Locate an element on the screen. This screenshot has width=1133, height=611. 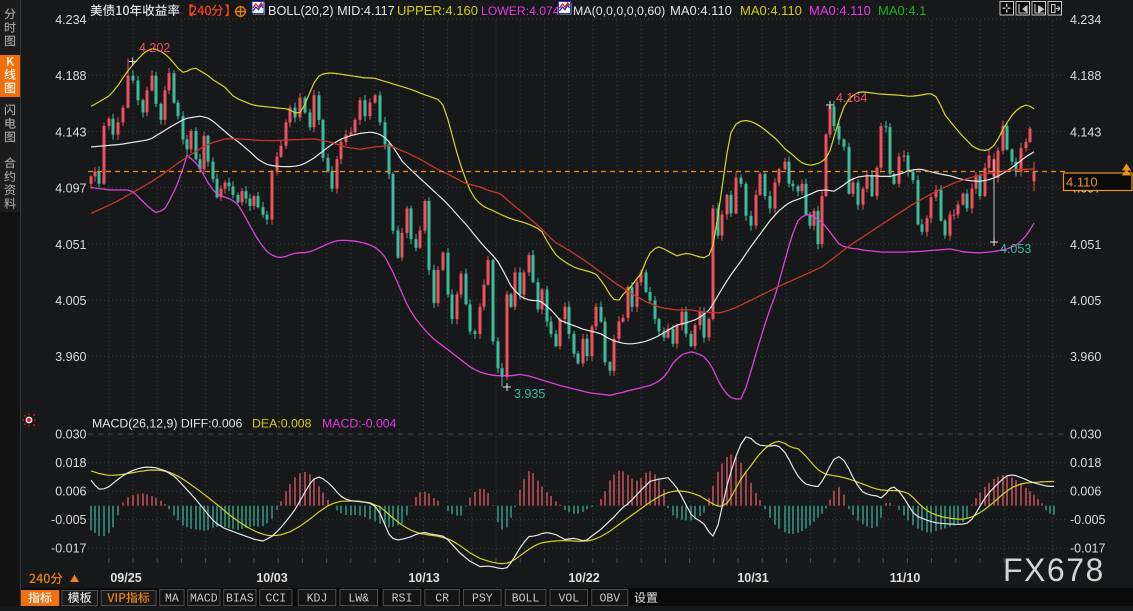
svg-text: MA is located at coordinates (172, 599).